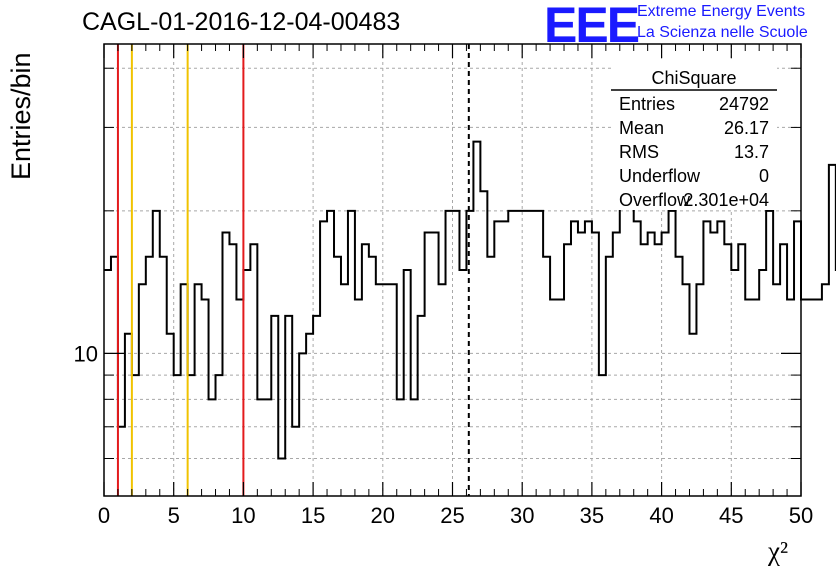 Image resolution: width=836 pixels, height=572 pixels. What do you see at coordinates (721, 11) in the screenshot?
I see `logo-text-line1: Extreme Energy Events` at bounding box center [721, 11].